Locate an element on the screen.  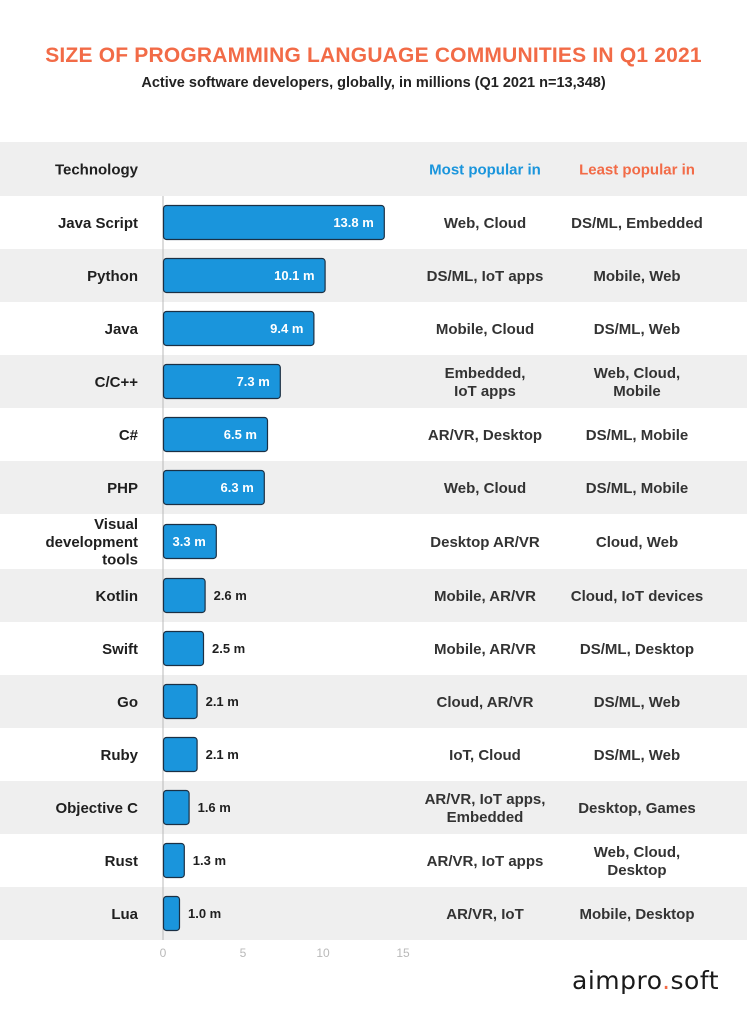
bar-value-label: 10.1 m is located at coordinates (294, 275).